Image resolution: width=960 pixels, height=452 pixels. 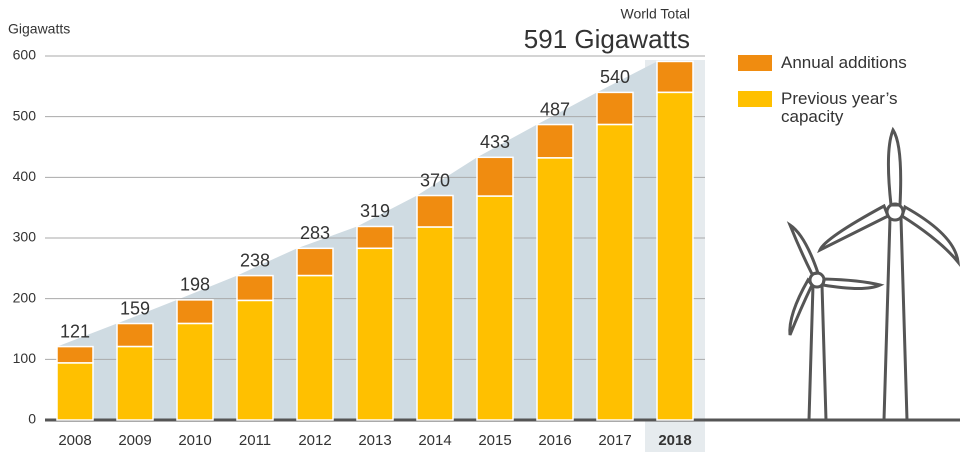 I want to click on x-tick-label: 2016, so click(x=554, y=440).